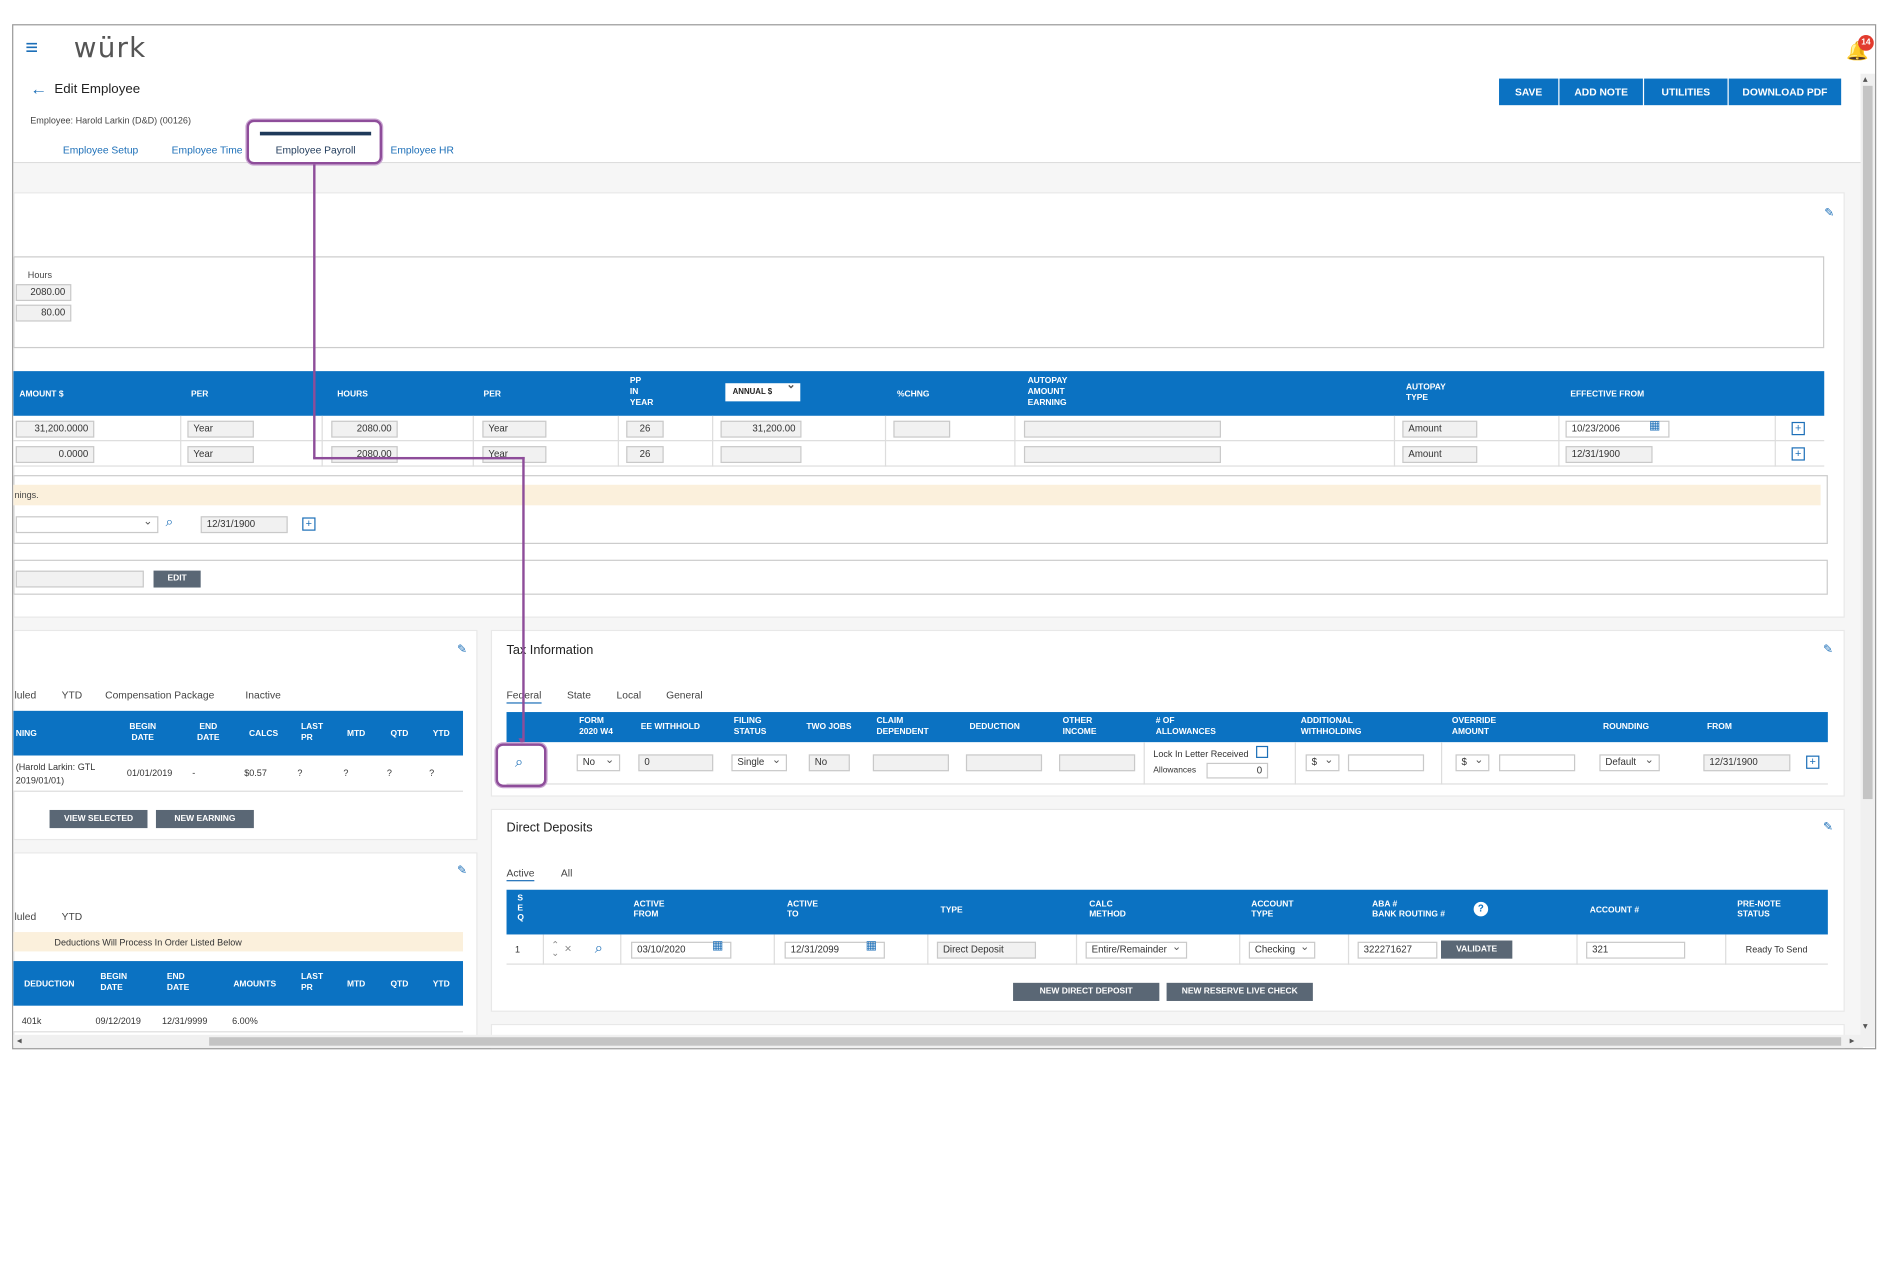 The width and height of the screenshot is (1886, 1278). I want to click on scroll-up-icon: ▴, so click(1865, 79).